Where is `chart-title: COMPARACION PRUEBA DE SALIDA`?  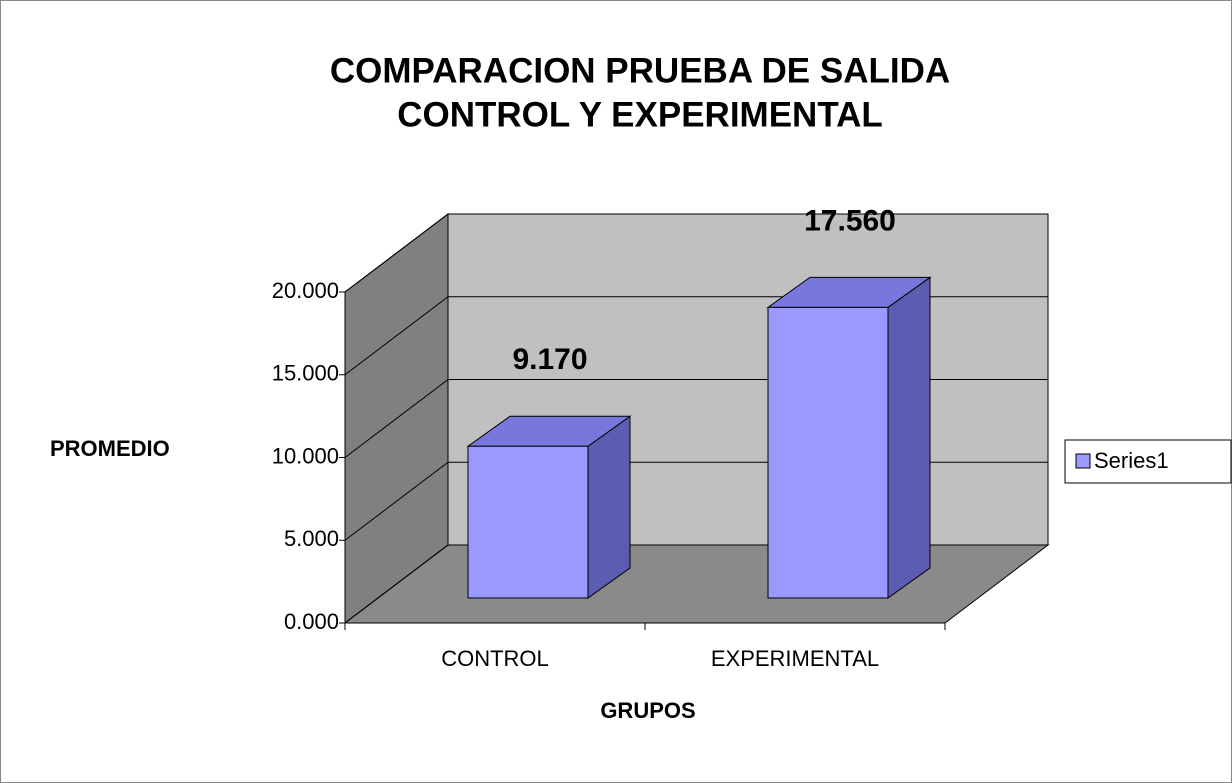
chart-title: COMPARACION PRUEBA DE SALIDA is located at coordinates (640, 70).